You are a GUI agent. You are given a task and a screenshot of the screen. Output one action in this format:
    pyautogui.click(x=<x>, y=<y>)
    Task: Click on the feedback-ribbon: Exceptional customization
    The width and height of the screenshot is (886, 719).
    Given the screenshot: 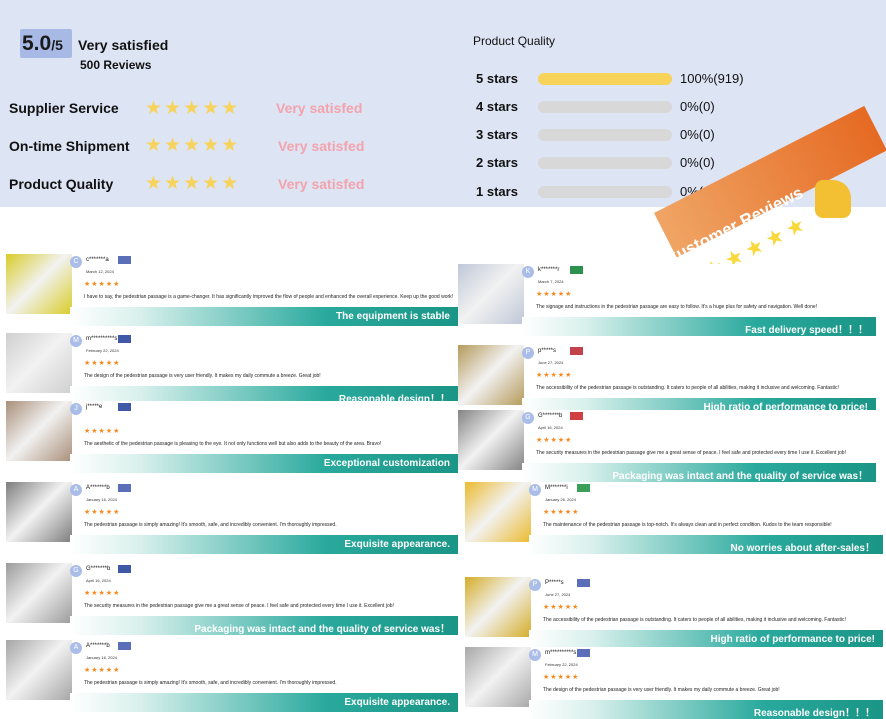 What is the action you would take?
    pyautogui.click(x=264, y=463)
    